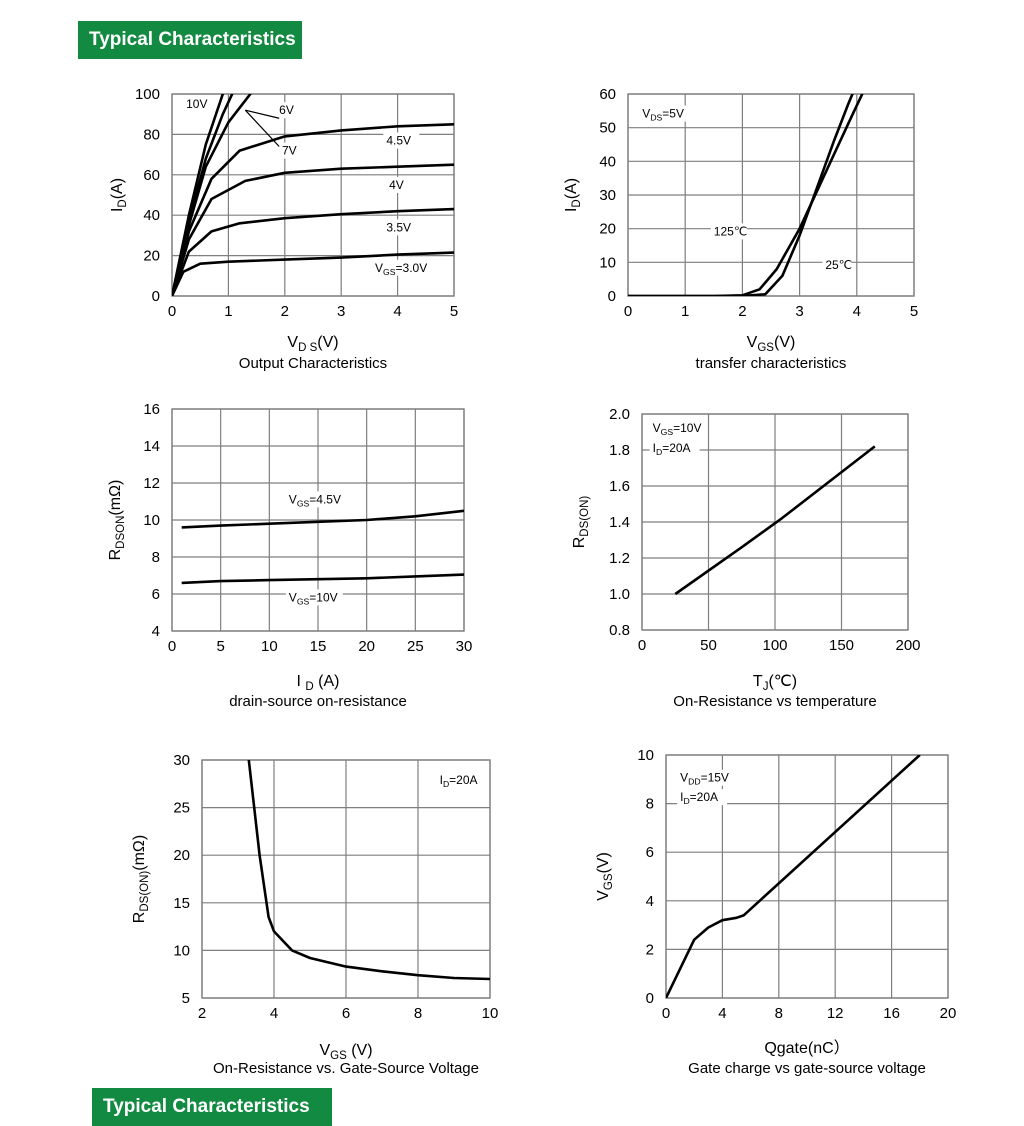  I want to click on y-tick-label: 0.8, so click(619, 630).